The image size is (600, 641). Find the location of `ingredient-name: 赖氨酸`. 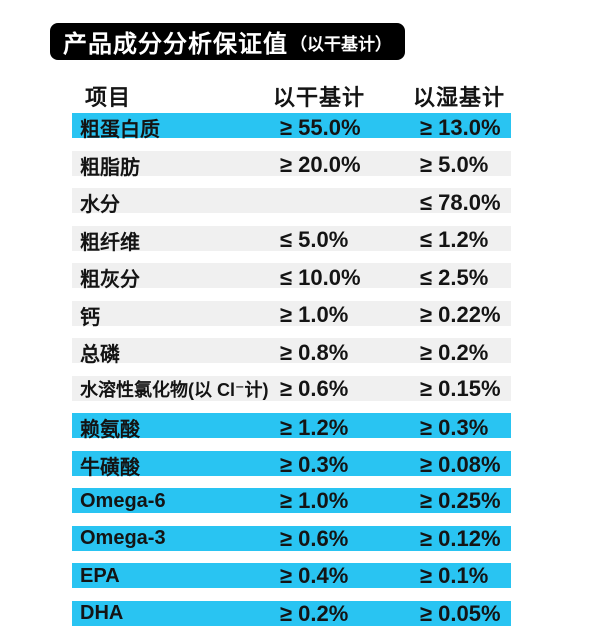

ingredient-name: 赖氨酸 is located at coordinates (110, 430).